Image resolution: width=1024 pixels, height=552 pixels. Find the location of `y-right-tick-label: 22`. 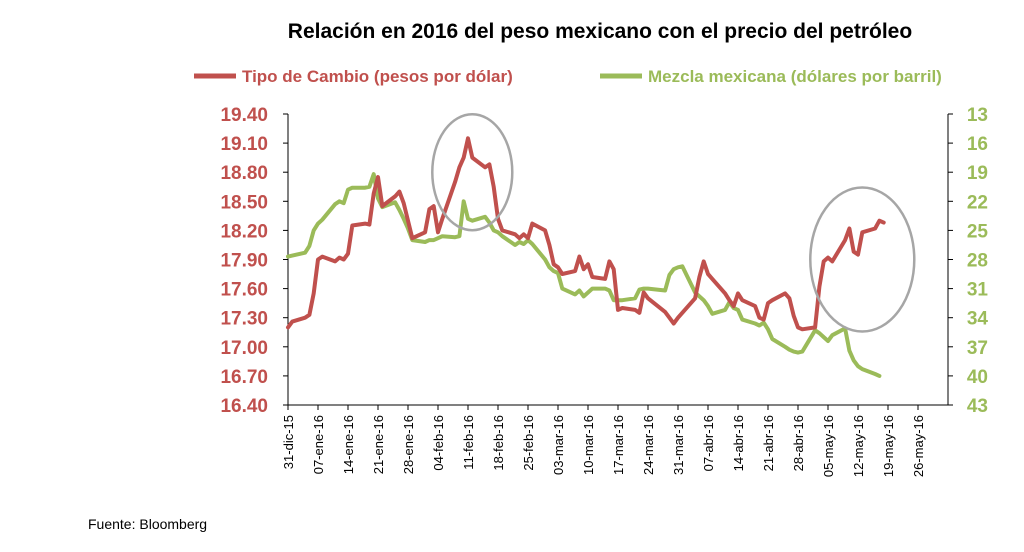

y-right-tick-label: 22 is located at coordinates (977, 202).